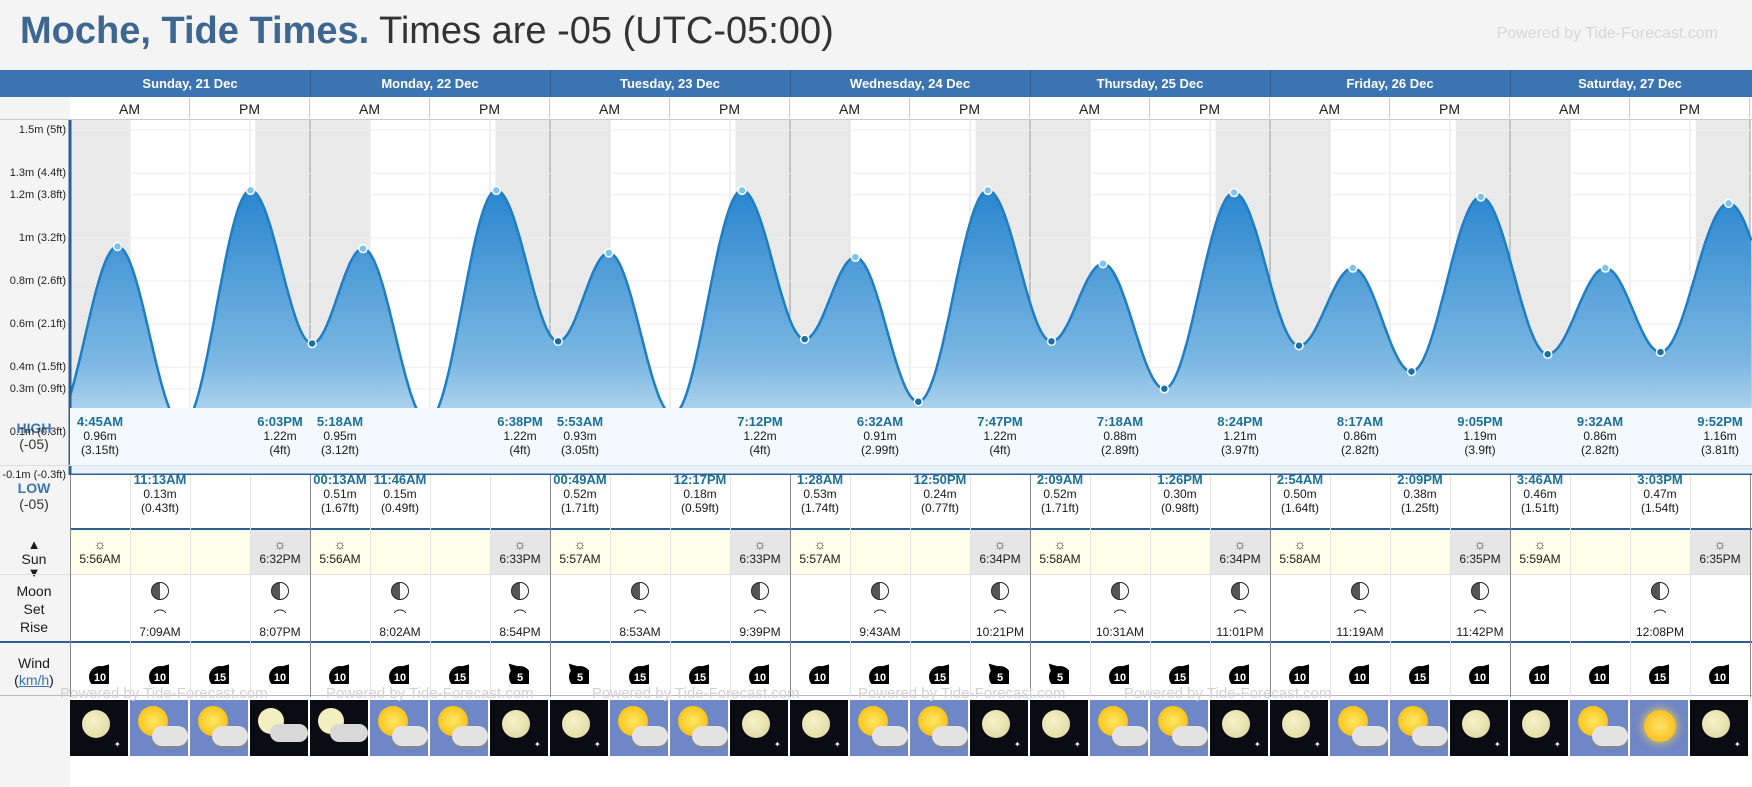 The width and height of the screenshot is (1752, 787). Describe the element at coordinates (820, 494) in the screenshot. I see `low-tide-cell: 1:28AM 0.53m (1.74ft)` at that location.